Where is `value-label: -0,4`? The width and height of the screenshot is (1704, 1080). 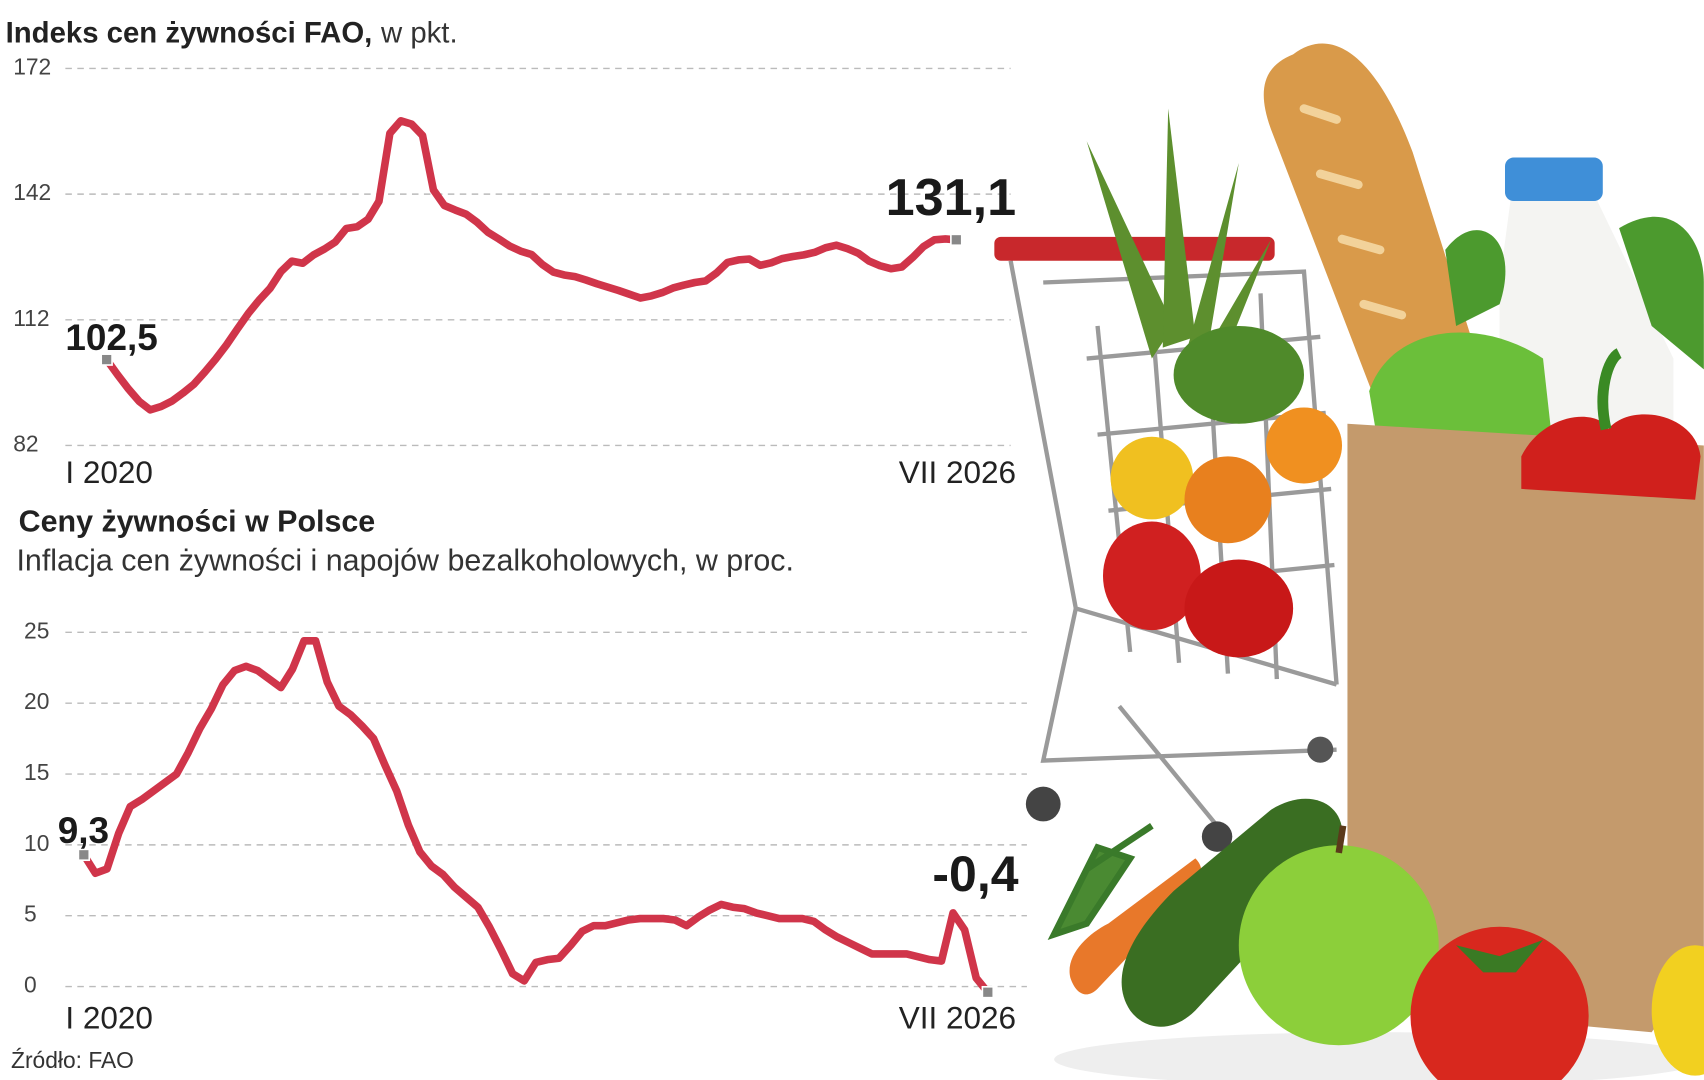
value-label: -0,4 is located at coordinates (975, 874).